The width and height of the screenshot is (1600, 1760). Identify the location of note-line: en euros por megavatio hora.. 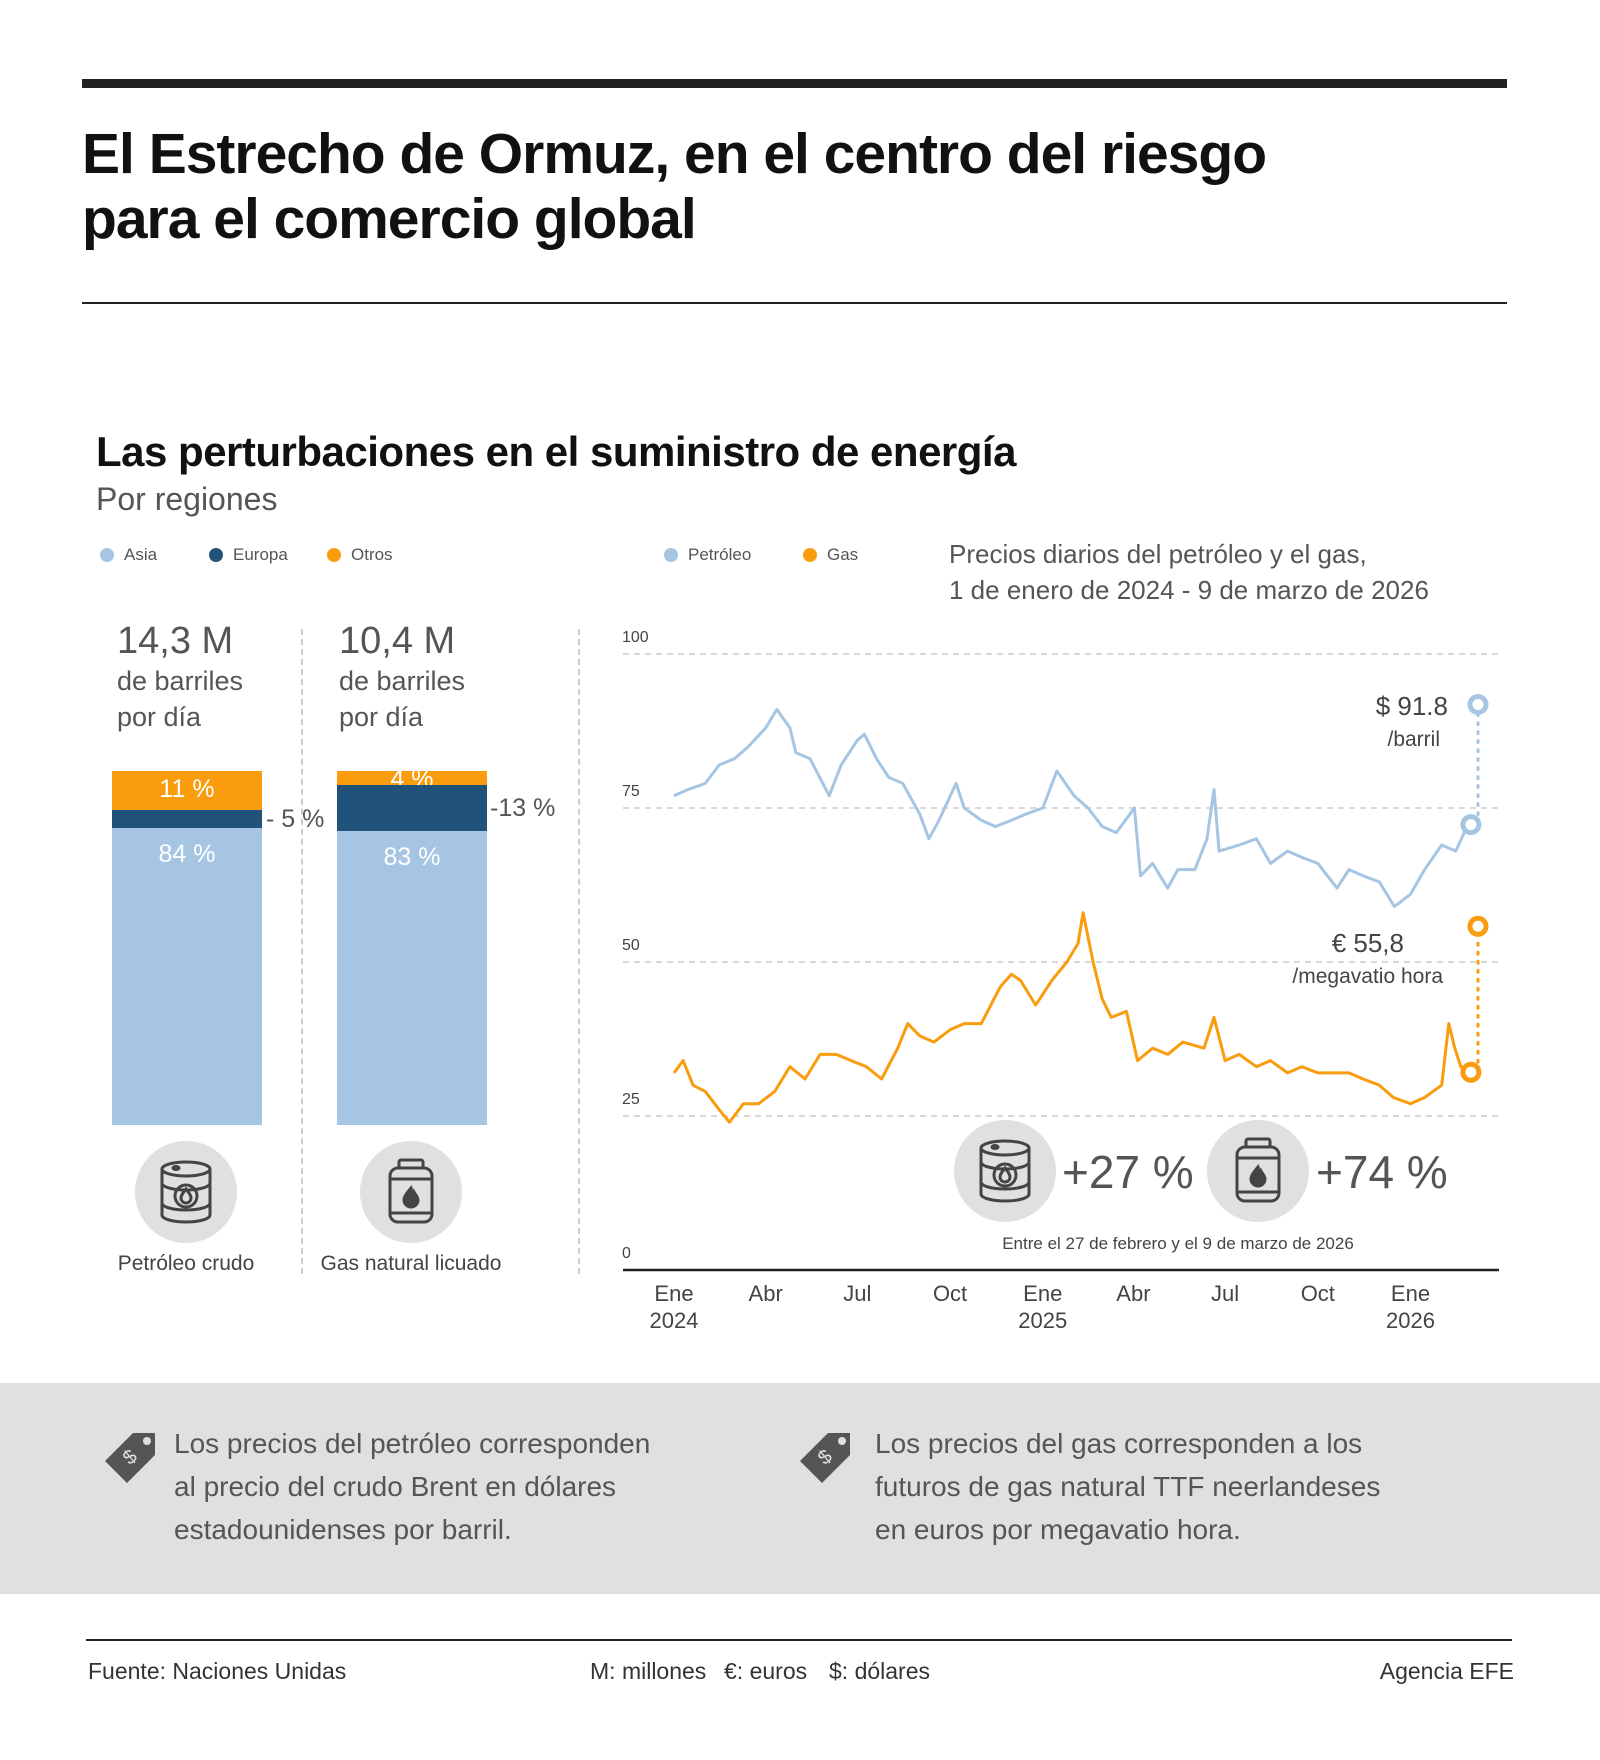
(1058, 1529).